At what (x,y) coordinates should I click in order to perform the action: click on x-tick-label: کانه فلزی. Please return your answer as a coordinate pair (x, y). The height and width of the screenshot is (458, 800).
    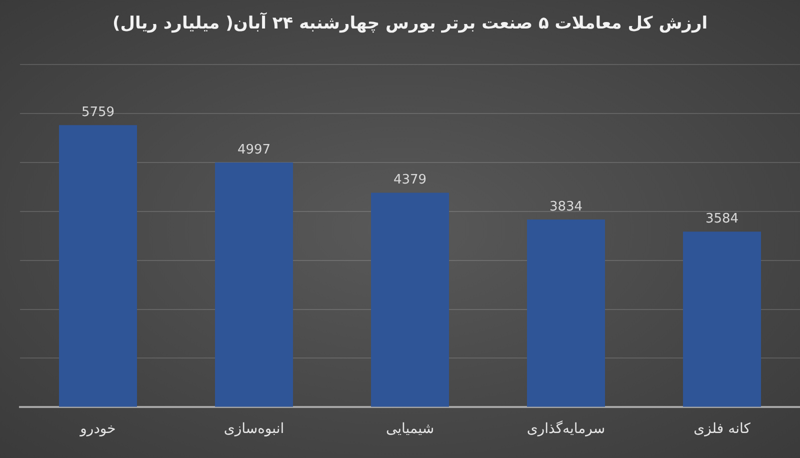
    Looking at the image, I should click on (722, 429).